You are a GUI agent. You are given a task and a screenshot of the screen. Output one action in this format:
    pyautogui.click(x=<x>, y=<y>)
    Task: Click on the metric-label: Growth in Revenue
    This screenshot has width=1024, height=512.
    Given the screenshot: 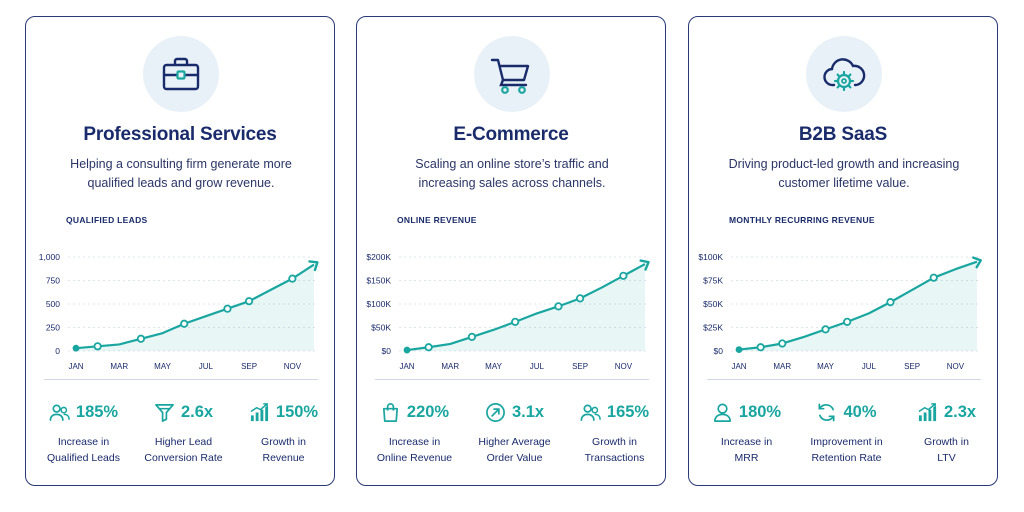 What is the action you would take?
    pyautogui.click(x=283, y=450)
    